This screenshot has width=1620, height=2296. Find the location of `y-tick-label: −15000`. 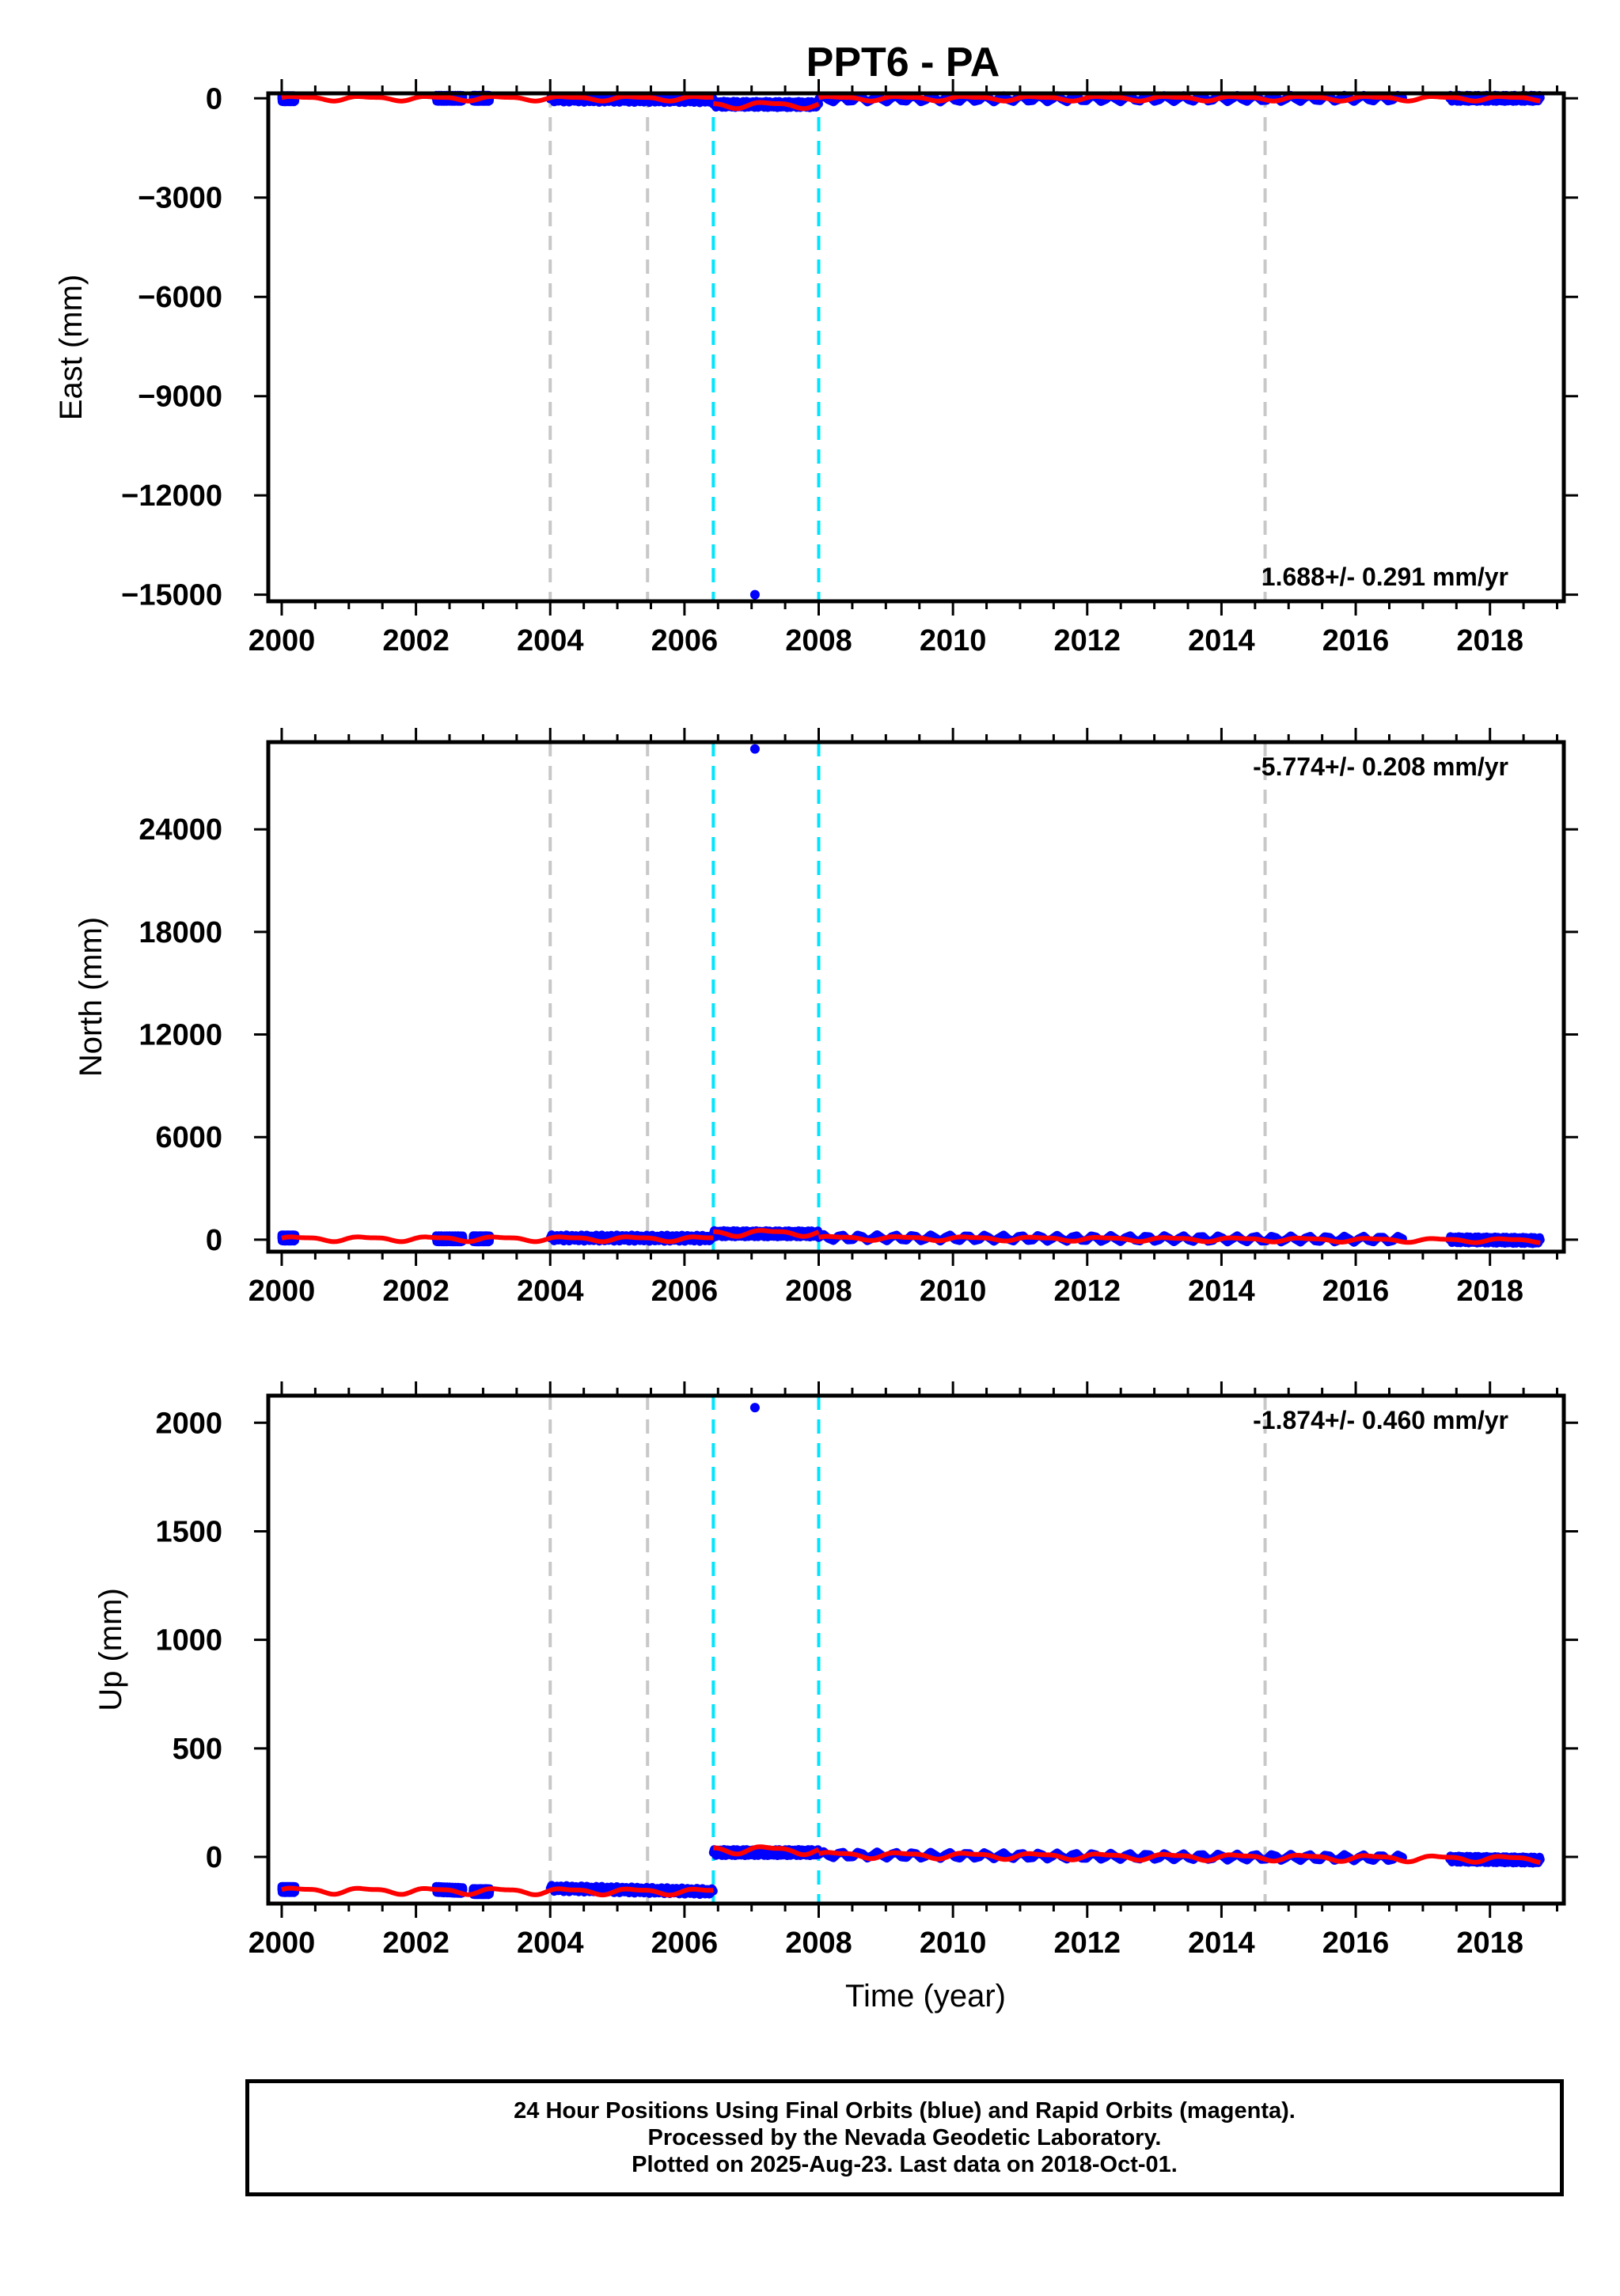

y-tick-label: −15000 is located at coordinates (171, 595).